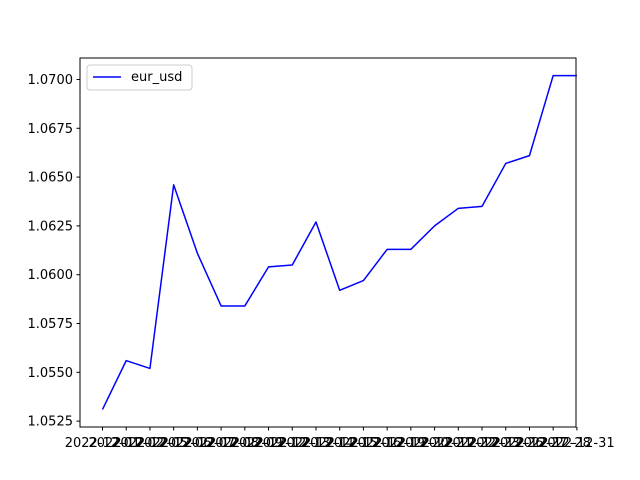  I want to click on legend: eur_usd, so click(139, 77).